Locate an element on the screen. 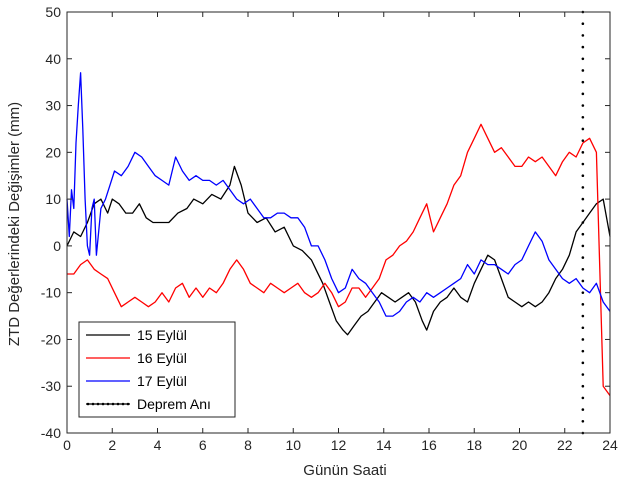  legend-box is located at coordinates (157, 369).